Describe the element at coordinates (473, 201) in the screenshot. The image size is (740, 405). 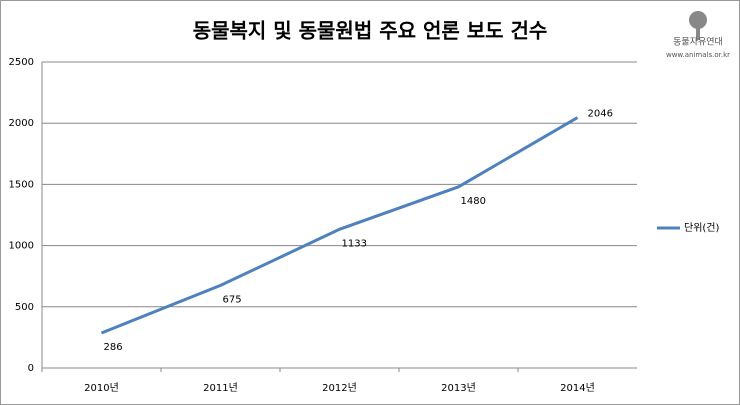
I see `data-label: 1480` at that location.